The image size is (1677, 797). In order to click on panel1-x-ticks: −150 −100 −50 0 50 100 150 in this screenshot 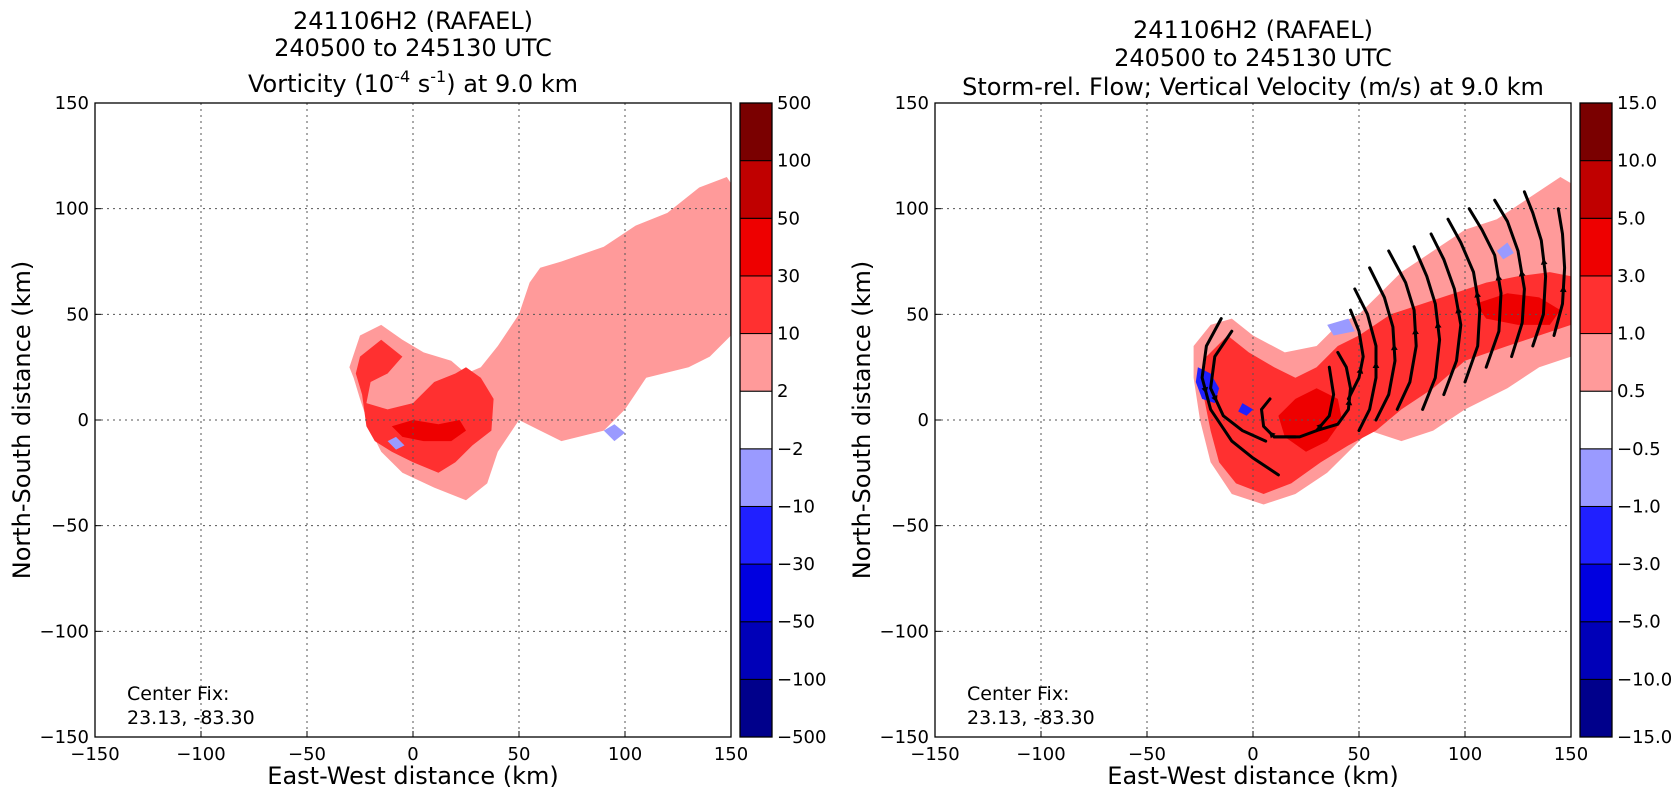, I will do `click(409, 748)`.